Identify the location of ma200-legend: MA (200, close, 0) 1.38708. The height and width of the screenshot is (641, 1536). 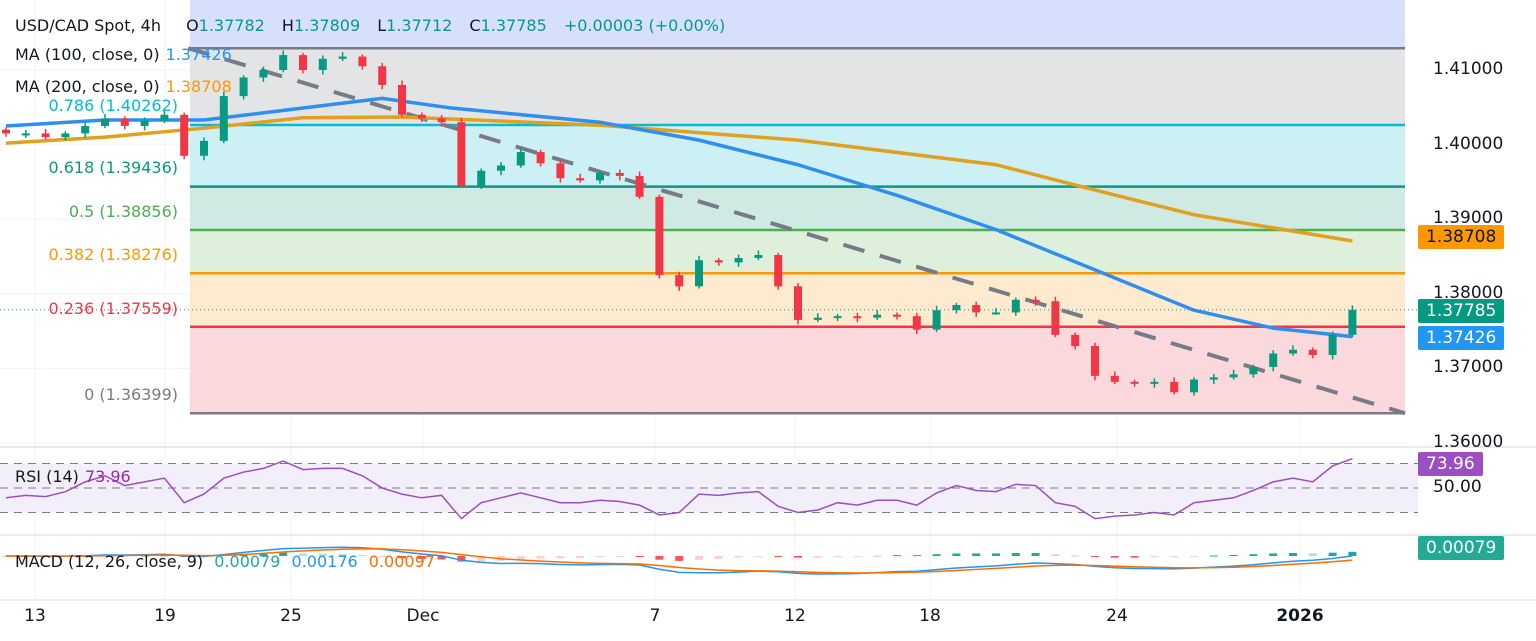
(126, 86).